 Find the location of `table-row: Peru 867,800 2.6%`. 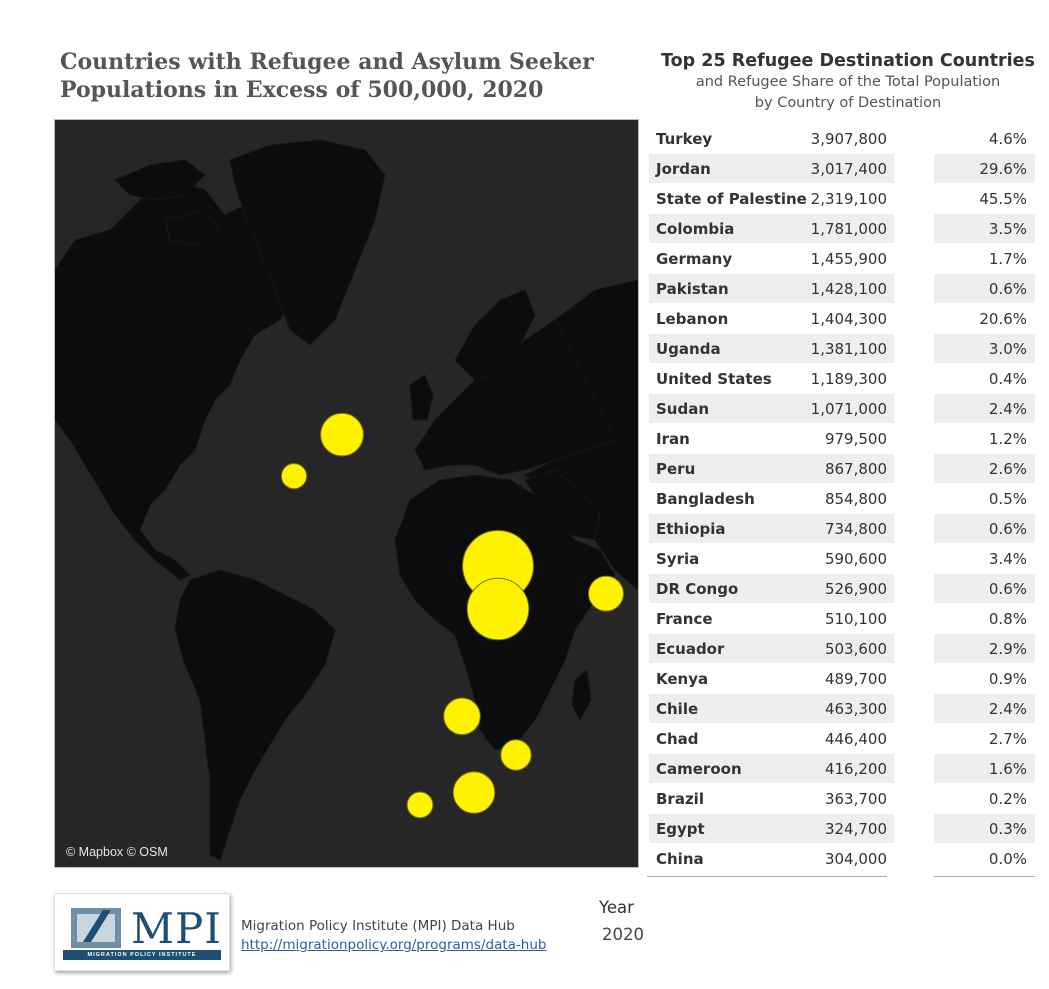

table-row: Peru 867,800 2.6% is located at coordinates (842, 468).